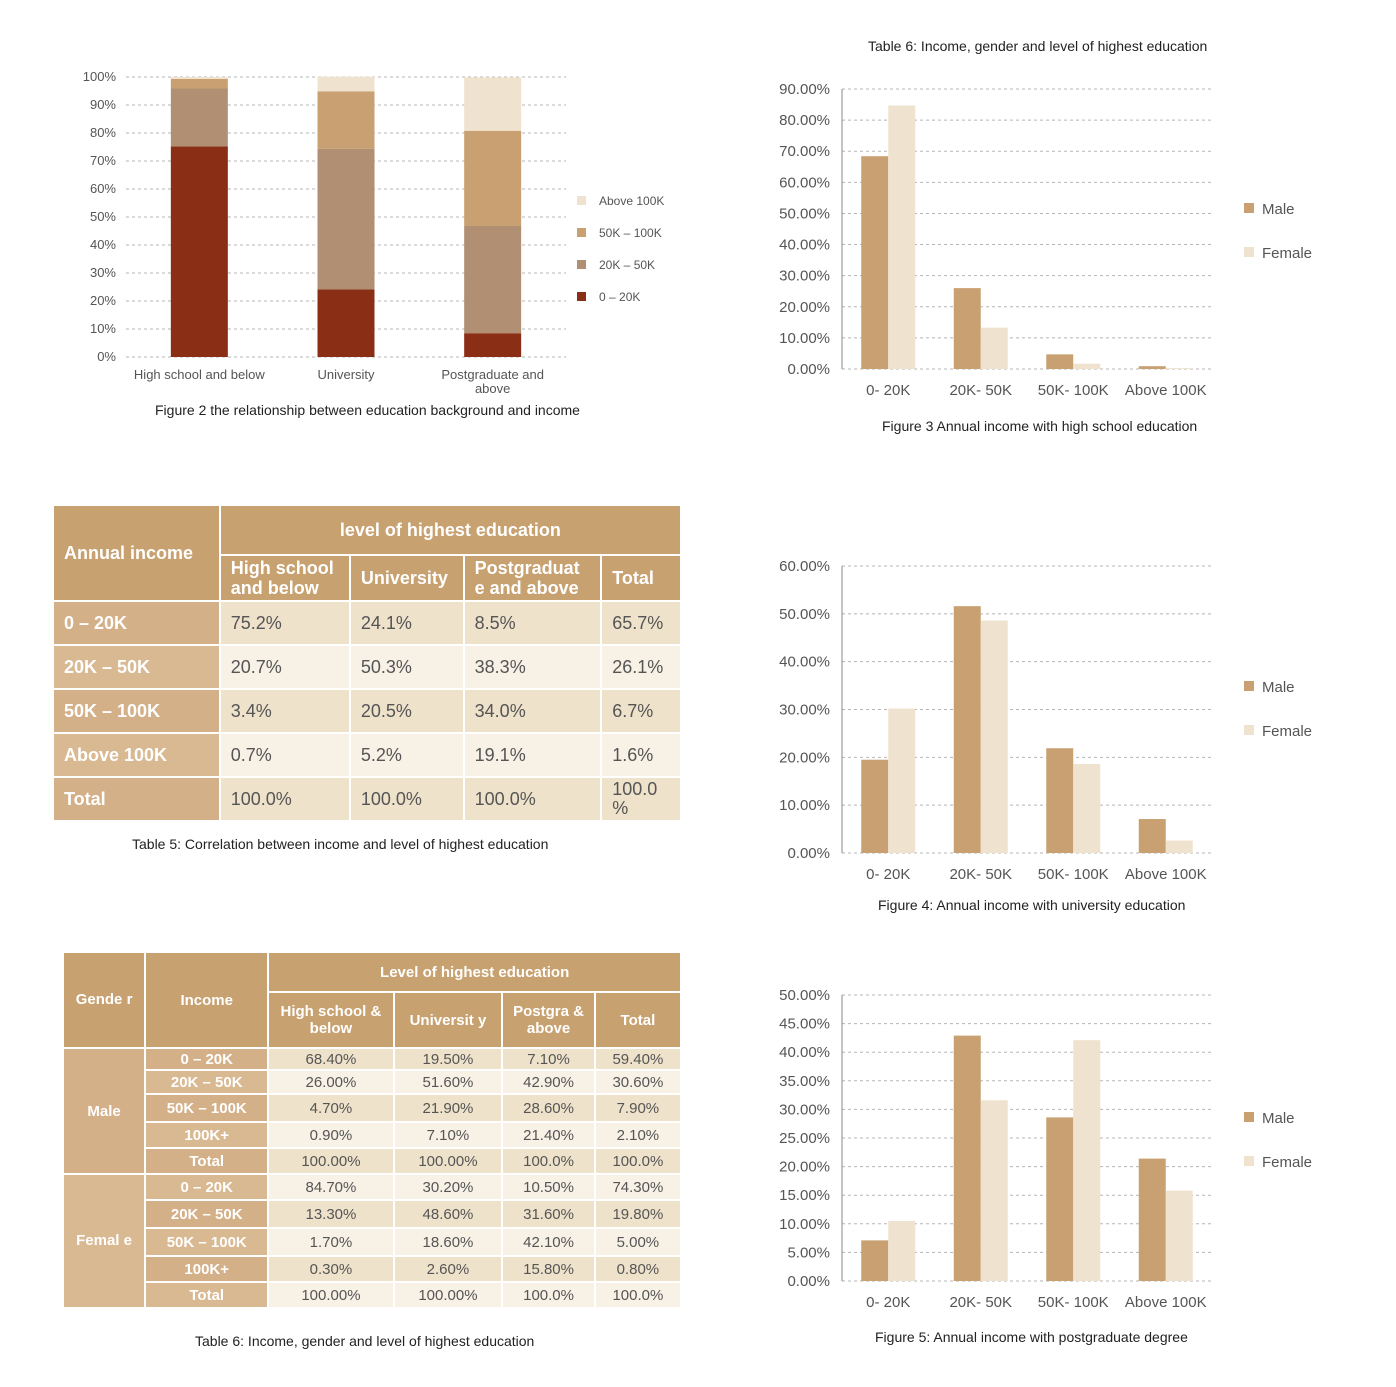 This screenshot has height=1387, width=1396. What do you see at coordinates (207, 1269) in the screenshot?
I see `table6-row-label: 100K+` at bounding box center [207, 1269].